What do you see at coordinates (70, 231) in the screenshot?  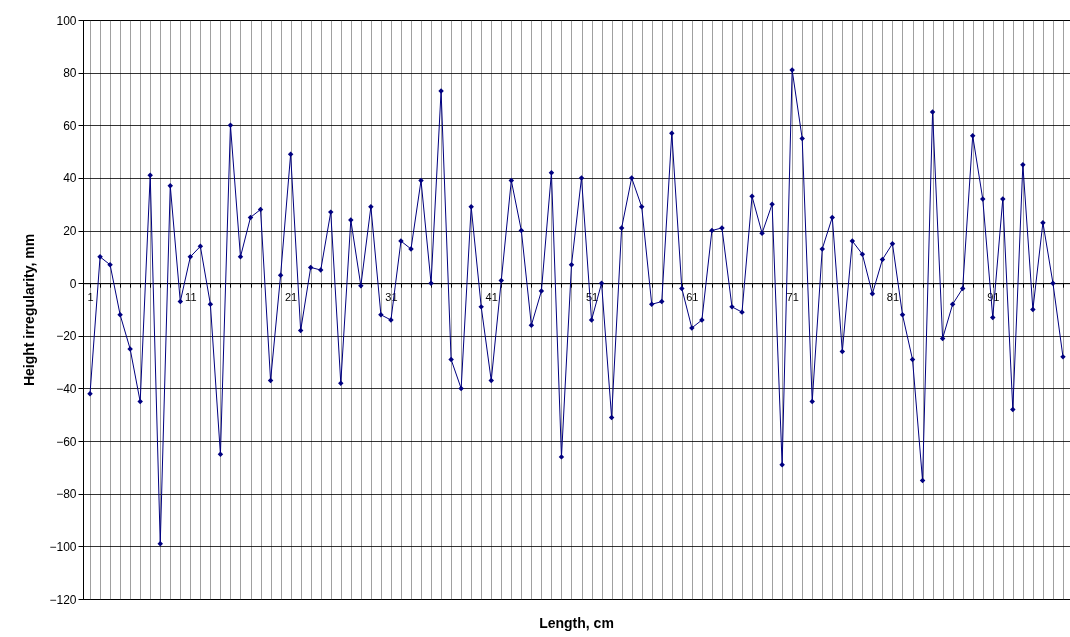 I see `y-tick-label: 20` at bounding box center [70, 231].